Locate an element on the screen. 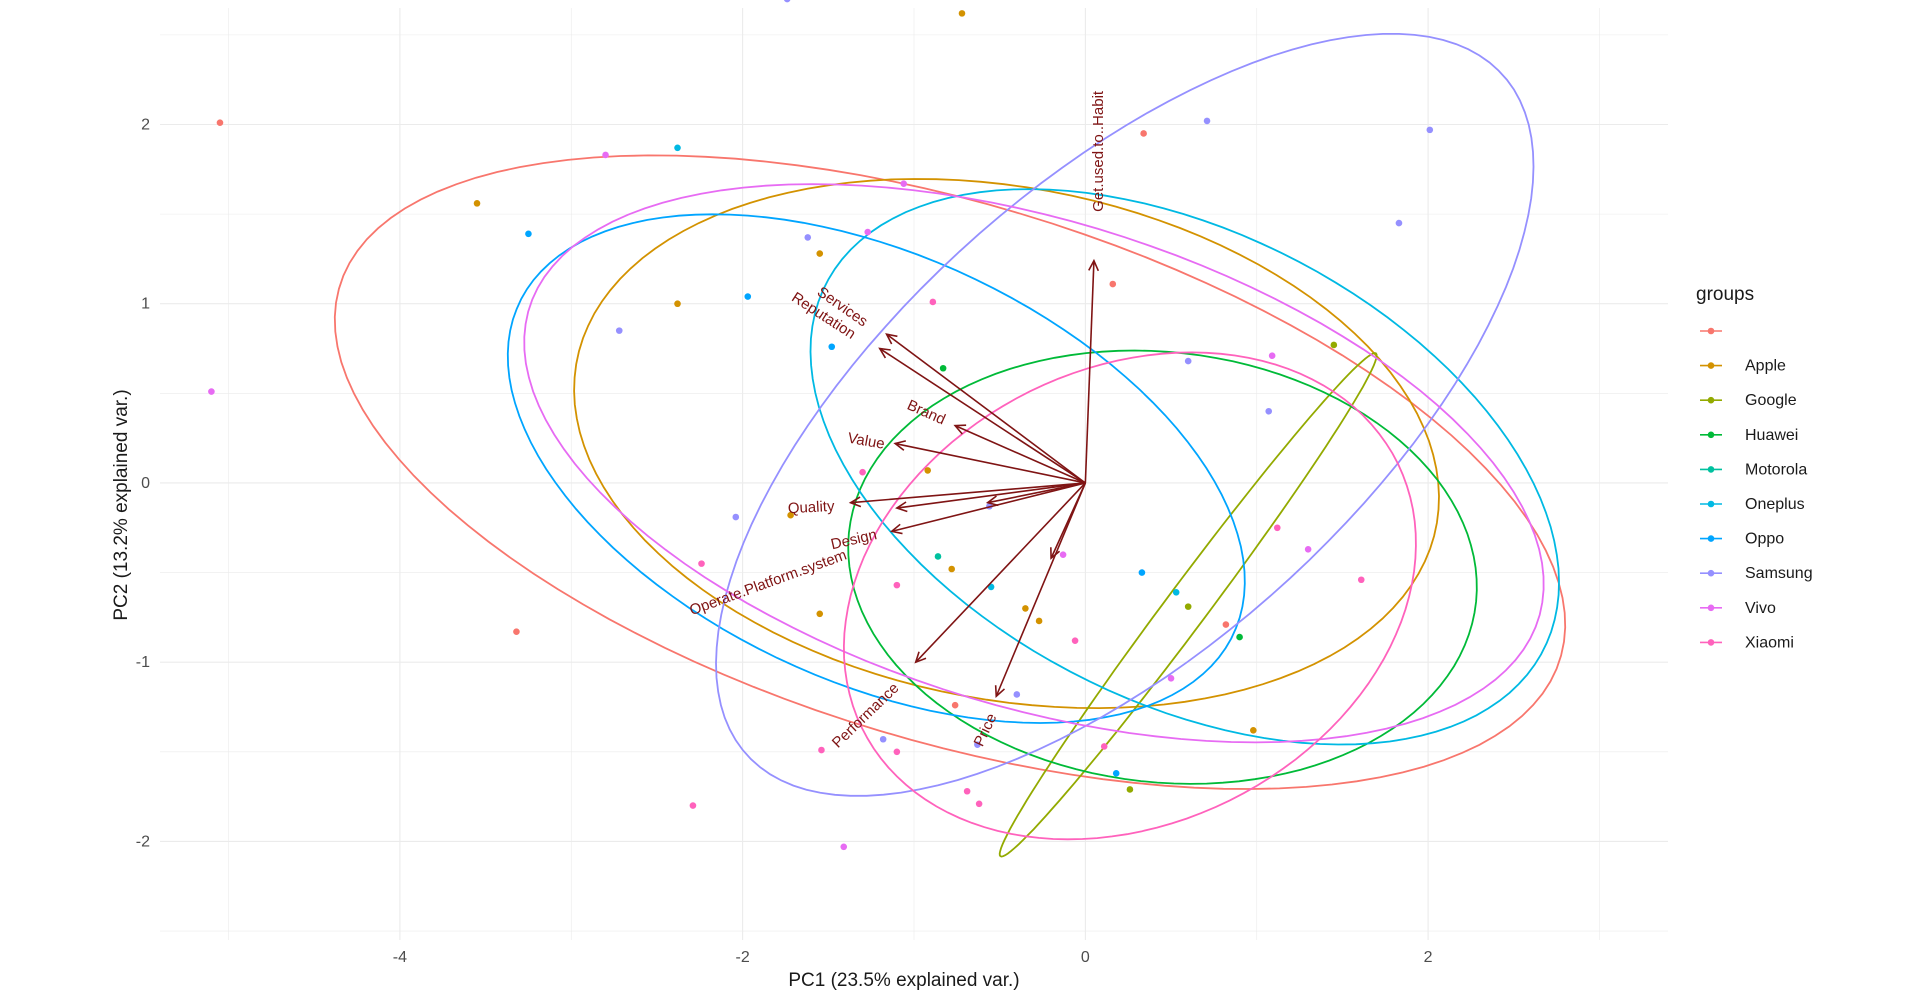 The width and height of the screenshot is (1920, 991). y-tick-label: 2 is located at coordinates (145, 125).